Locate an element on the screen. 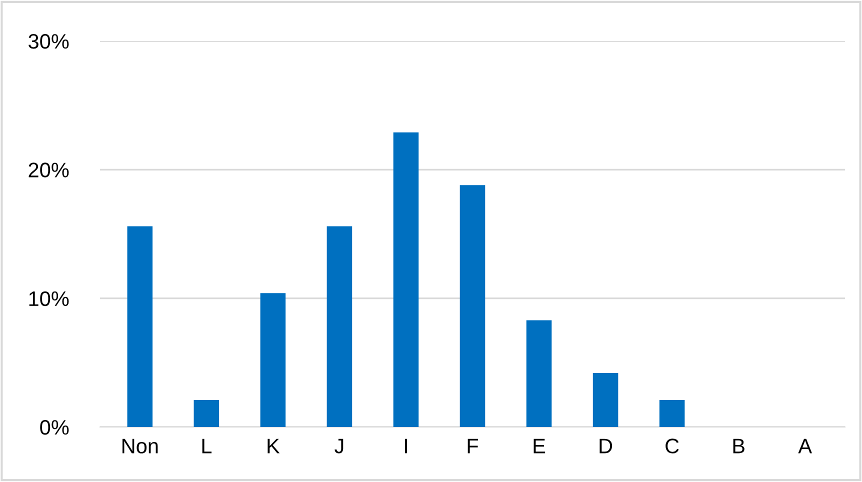  x-tick-label: B is located at coordinates (738, 446).